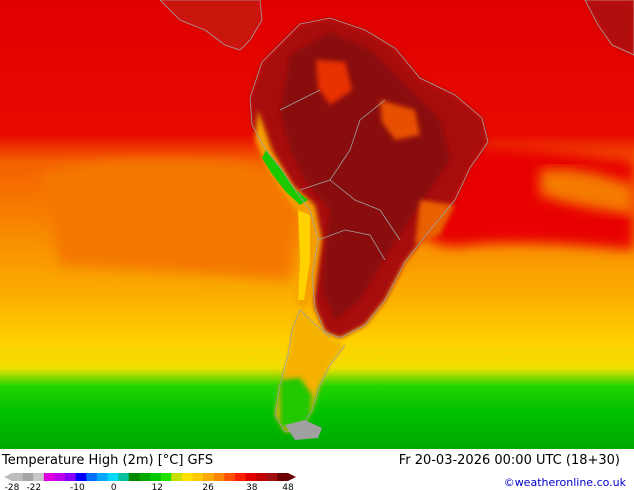 This screenshot has width=634, height=490. I want to click on color-scale-legend: -28 -22 -10 0 12 26 38 48, so click(150, 481).